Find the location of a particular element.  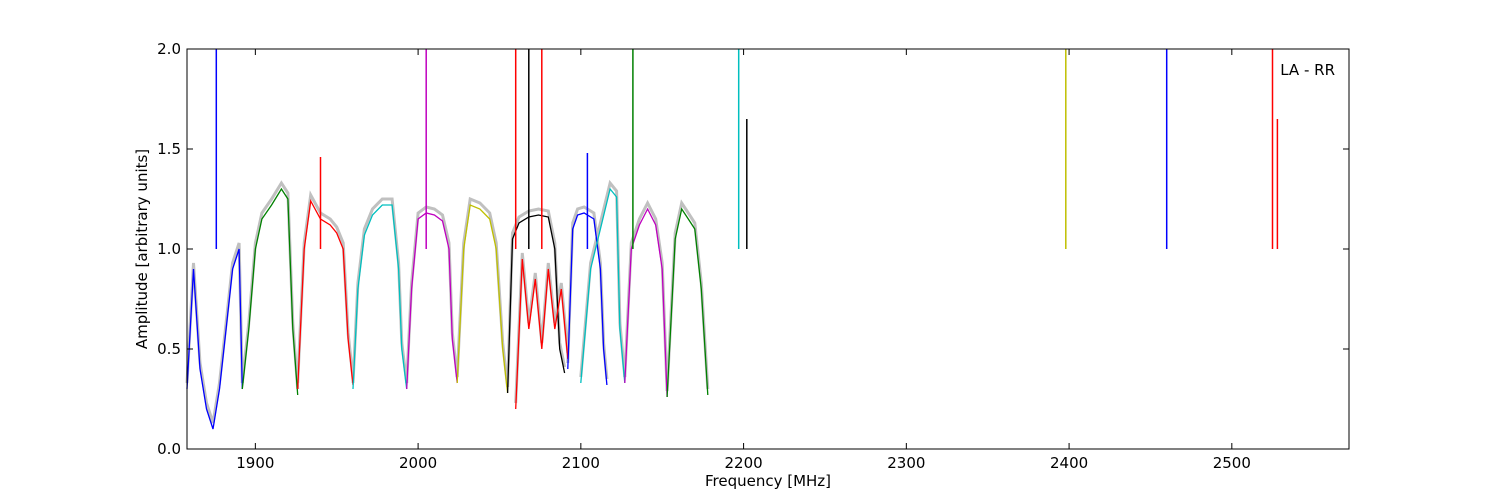

y-tick-label-2: 1.0 is located at coordinates (169, 249).